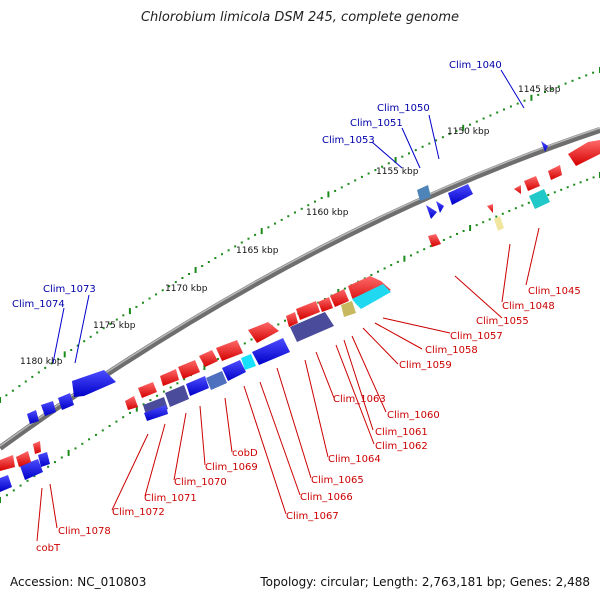 The width and height of the screenshot is (600, 600). Describe the element at coordinates (229, 350) in the screenshot. I see `gene-cobD` at that location.